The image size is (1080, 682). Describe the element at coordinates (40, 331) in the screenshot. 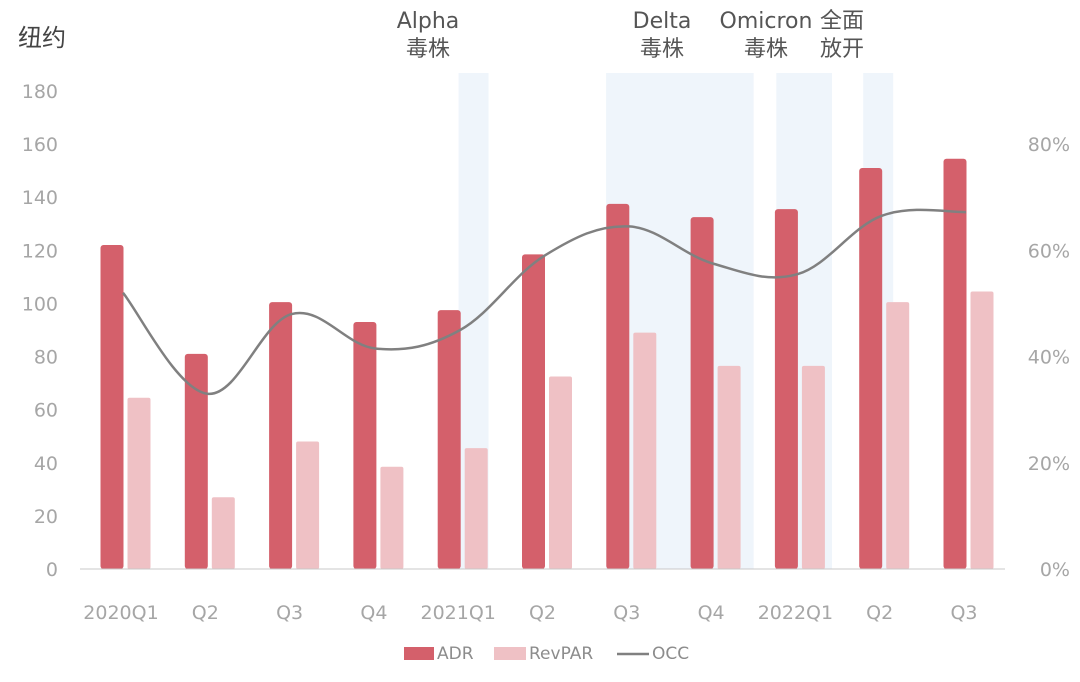

I see `left-axis: 0 20 40 60 80 100 120 140 160 180` at that location.